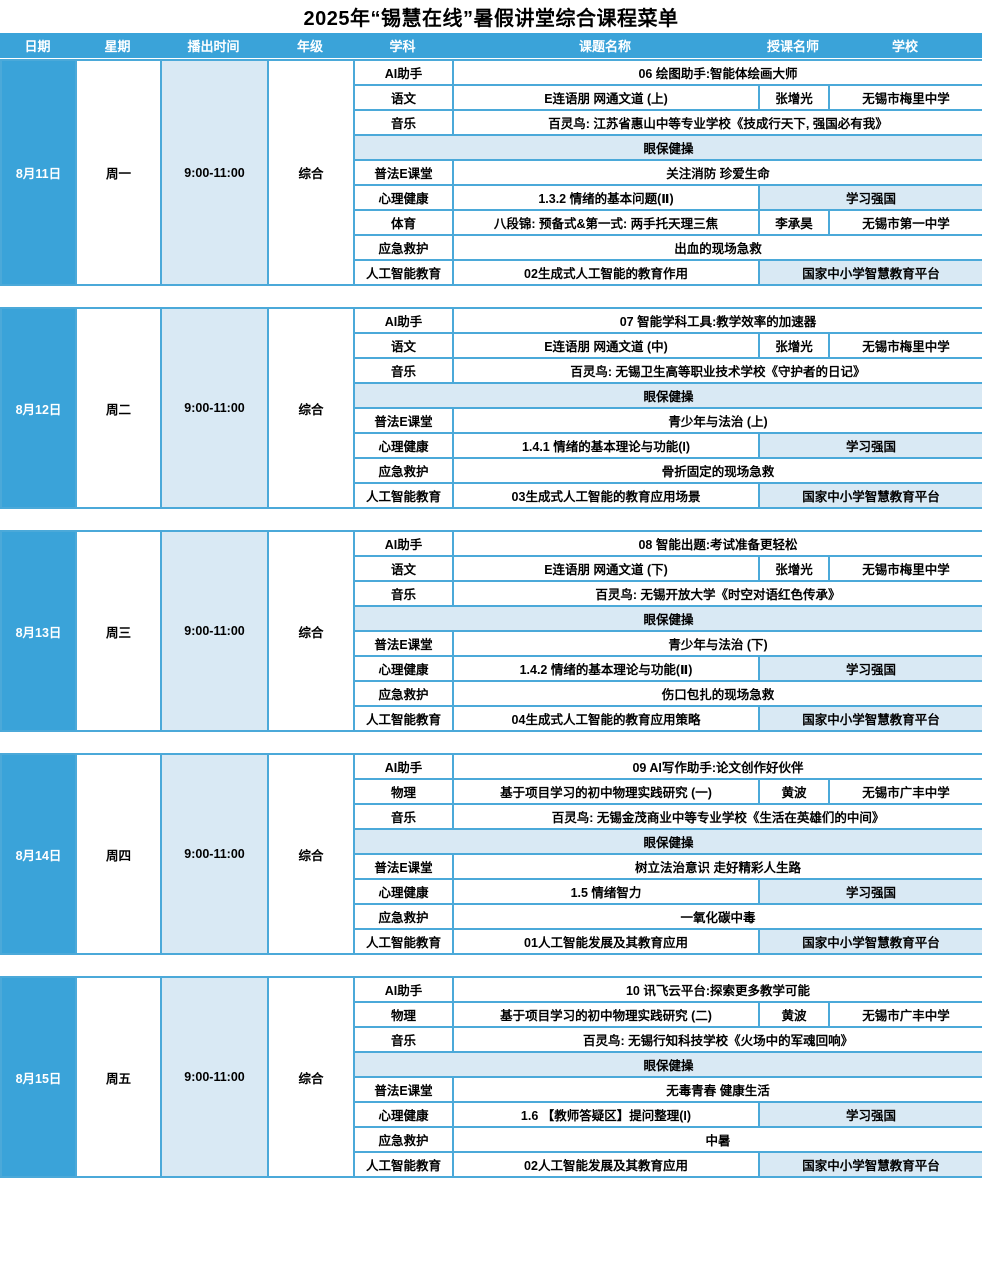  Describe the element at coordinates (606, 718) in the screenshot. I see `topic-cell: 04生成式人工智能的教育应用策略` at that location.